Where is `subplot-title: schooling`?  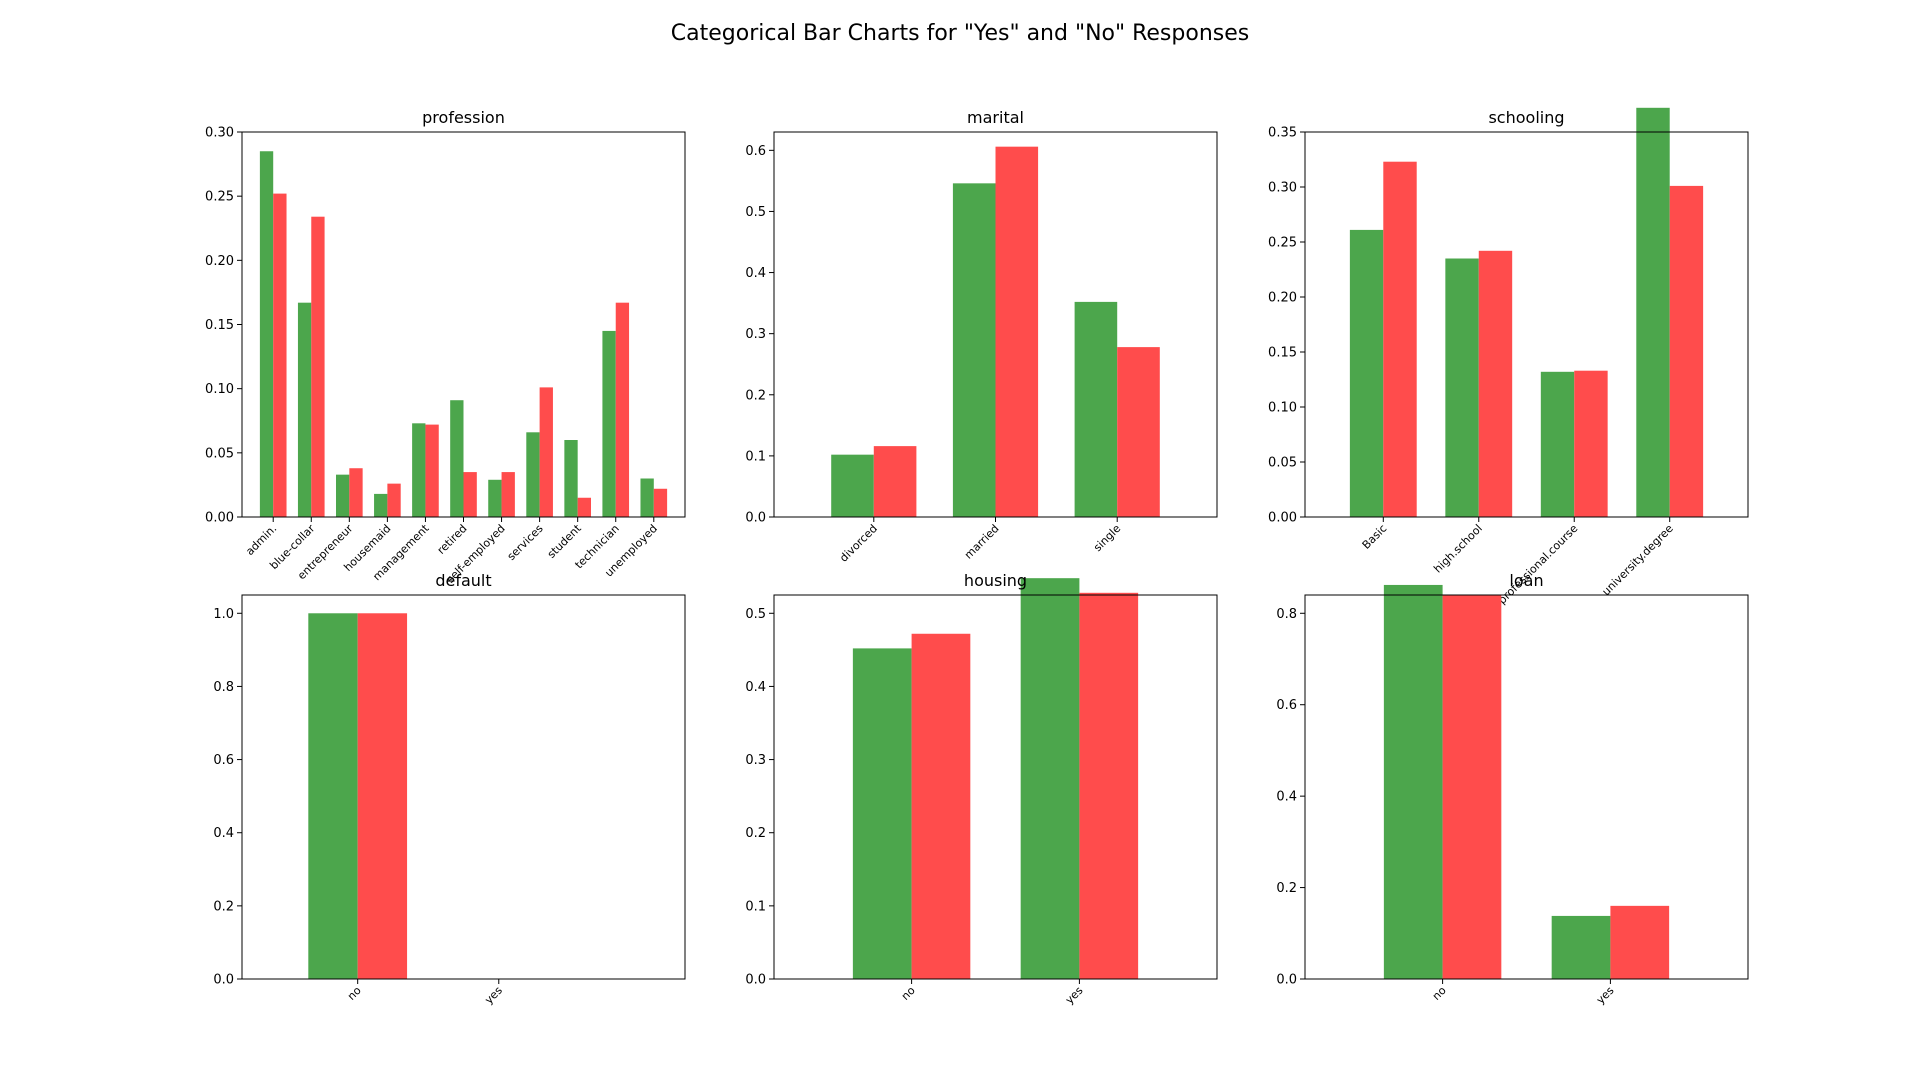 subplot-title: schooling is located at coordinates (1526, 117).